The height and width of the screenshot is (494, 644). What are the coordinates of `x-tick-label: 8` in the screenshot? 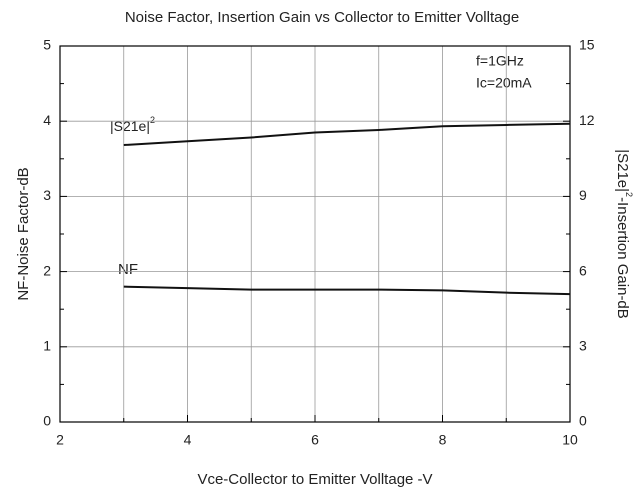 It's located at (443, 440).